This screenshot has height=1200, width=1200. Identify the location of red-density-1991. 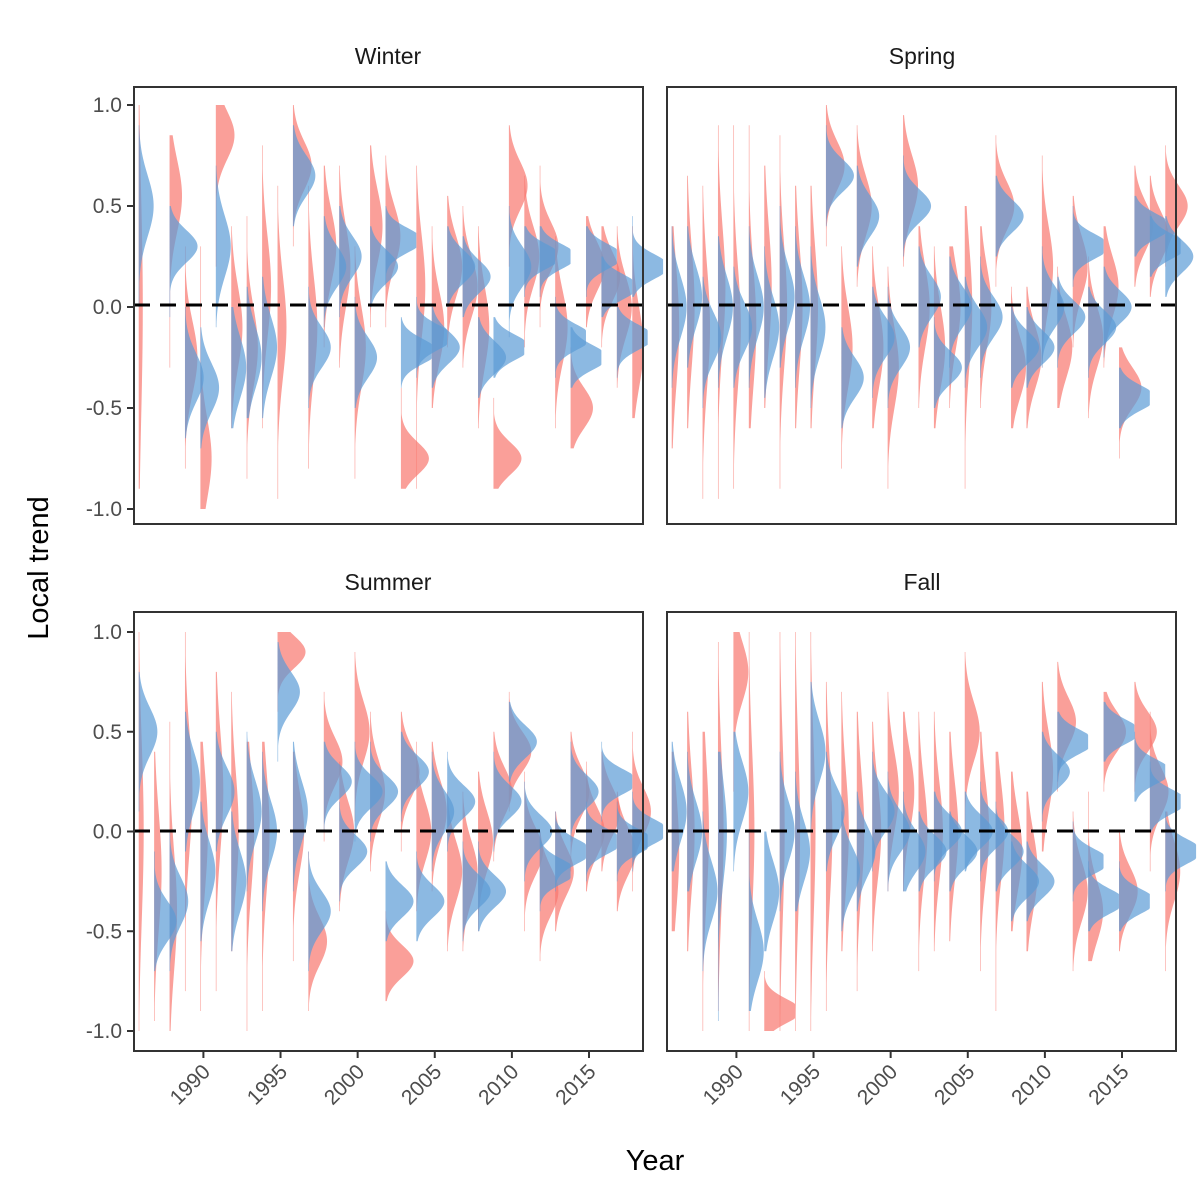
(225, 186).